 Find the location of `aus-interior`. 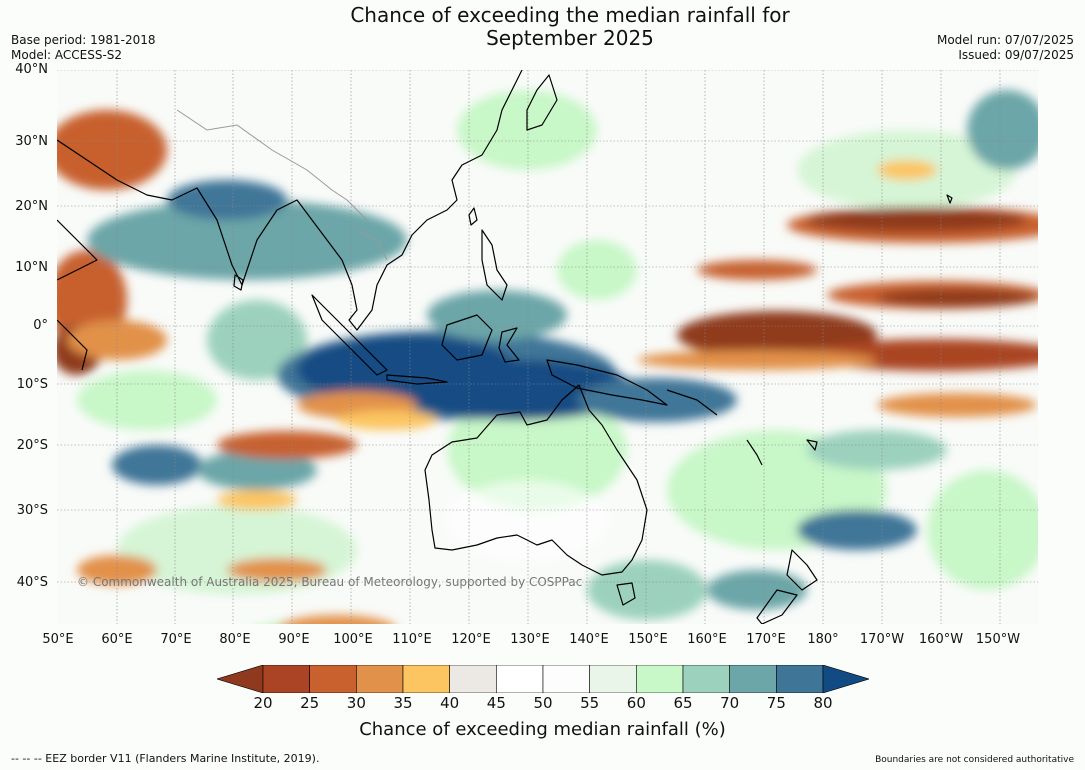

aus-interior is located at coordinates (527, 520).